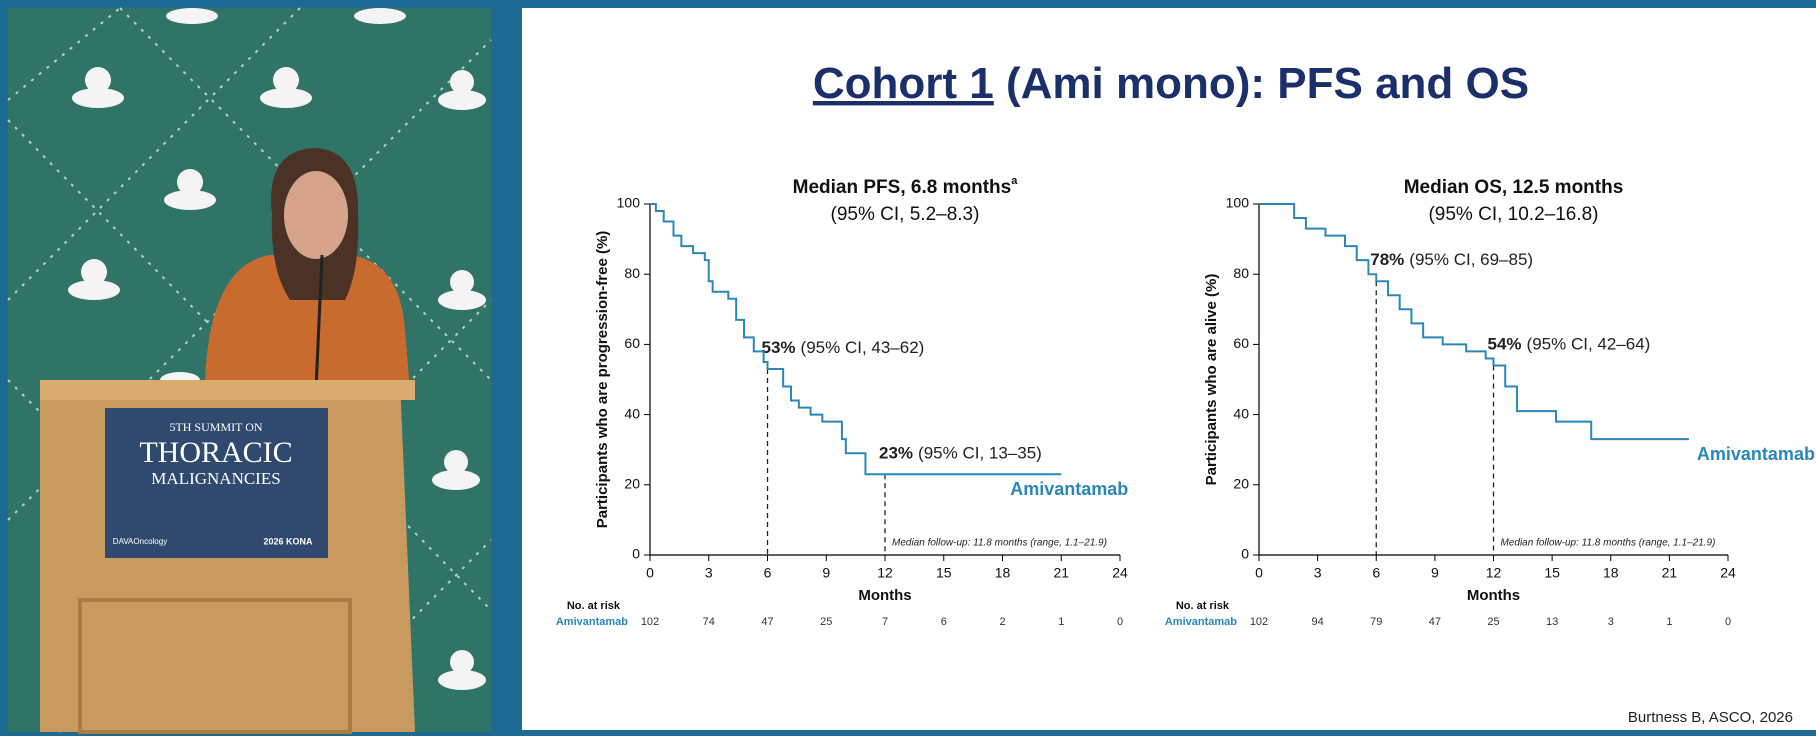 The width and height of the screenshot is (1816, 736). I want to click on landmark-ci: (95% CI, 13–35), so click(980, 453).